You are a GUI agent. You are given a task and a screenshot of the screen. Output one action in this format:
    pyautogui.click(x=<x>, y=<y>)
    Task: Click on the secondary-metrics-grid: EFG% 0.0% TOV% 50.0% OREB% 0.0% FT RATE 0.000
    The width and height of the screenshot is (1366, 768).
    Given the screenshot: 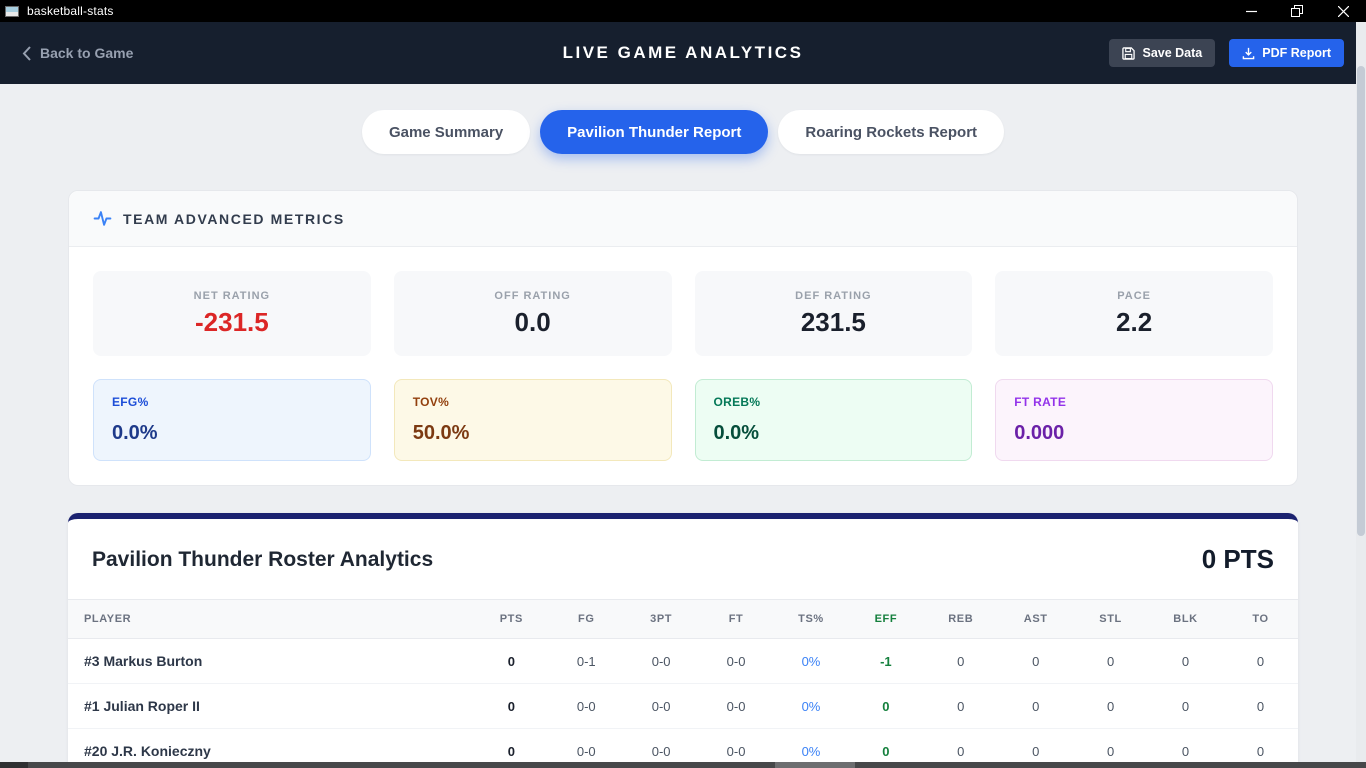 What is the action you would take?
    pyautogui.click(x=683, y=420)
    